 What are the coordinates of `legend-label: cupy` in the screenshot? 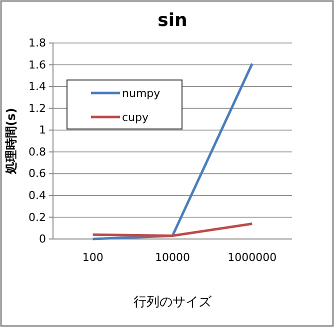 It's located at (135, 117).